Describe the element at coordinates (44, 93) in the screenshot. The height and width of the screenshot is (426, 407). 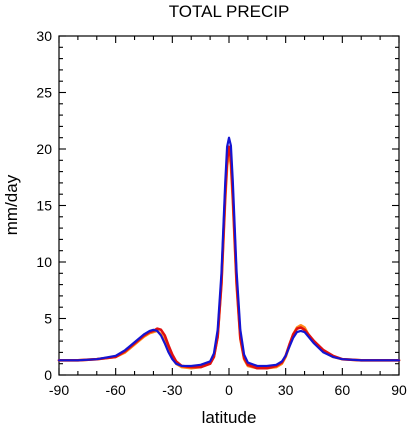
I see `y-tick-label: 25` at that location.